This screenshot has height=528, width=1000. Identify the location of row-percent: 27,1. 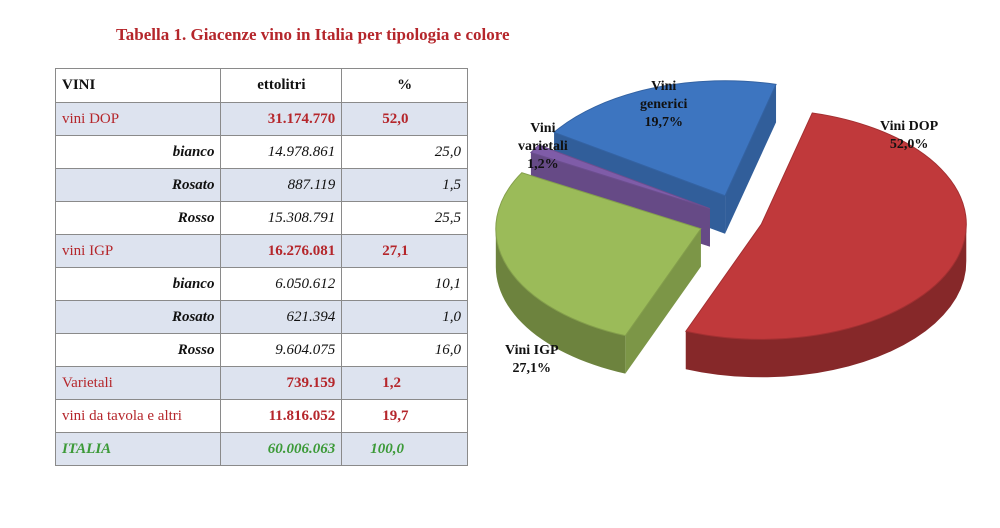
(404, 251).